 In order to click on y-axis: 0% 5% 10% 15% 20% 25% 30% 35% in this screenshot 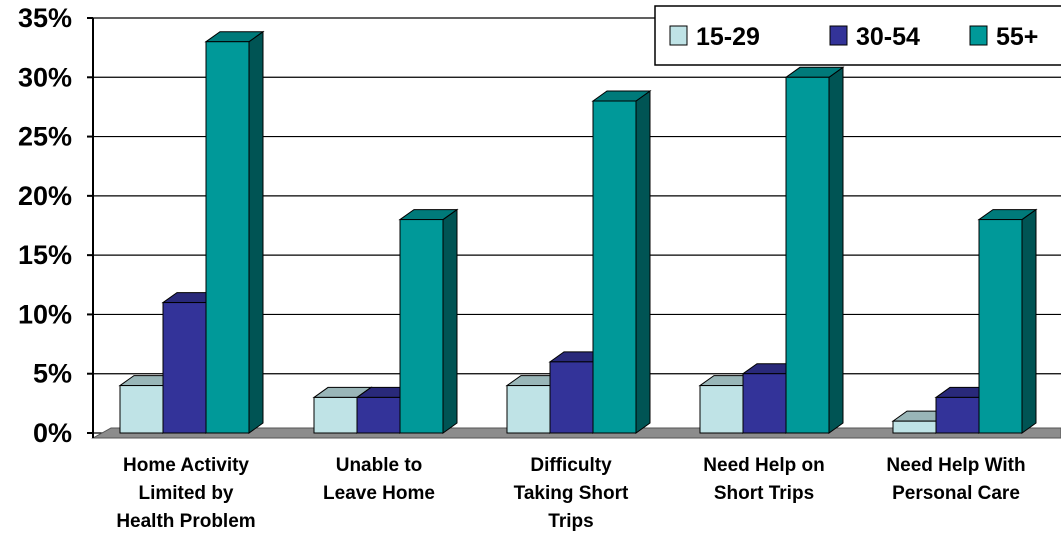, I will do `click(56, 225)`.